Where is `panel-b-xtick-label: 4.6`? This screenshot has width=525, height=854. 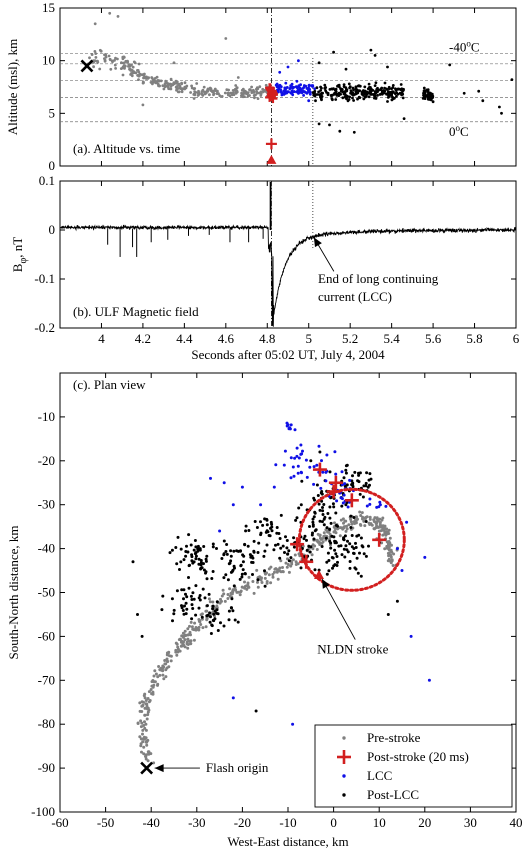 panel-b-xtick-label: 4.6 is located at coordinates (226, 338).